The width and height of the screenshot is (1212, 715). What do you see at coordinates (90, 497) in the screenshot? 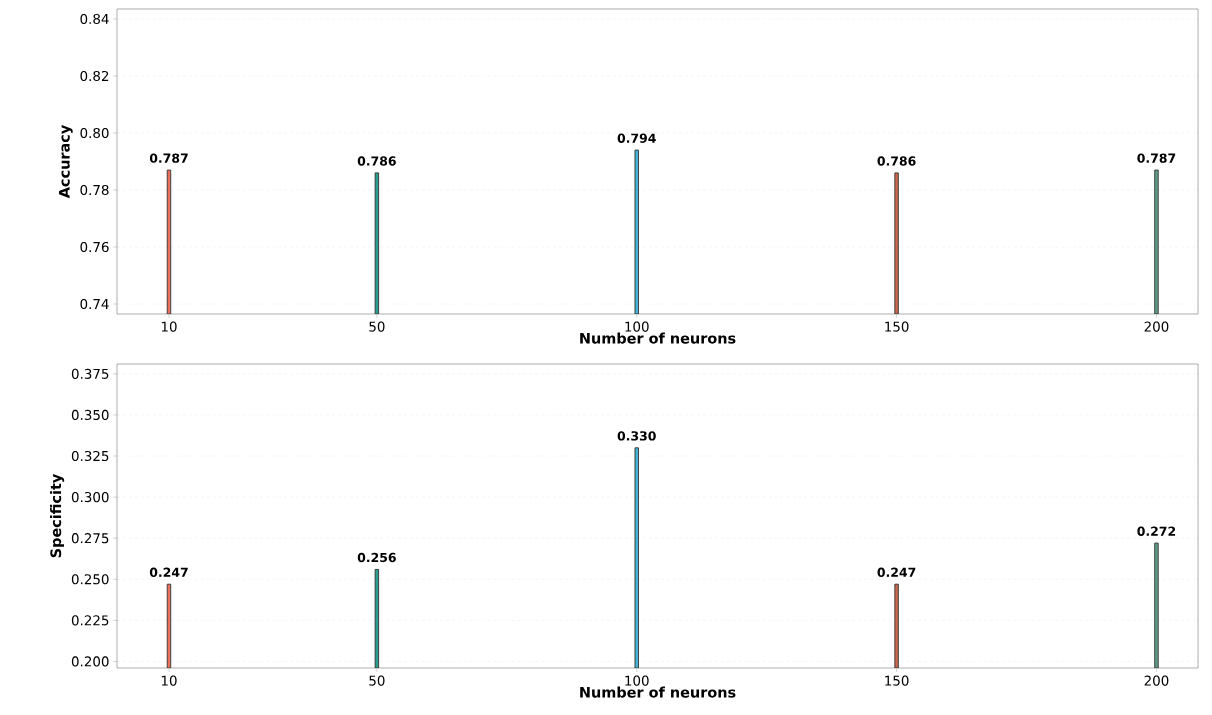
I see `y-tick-label: 0.300` at bounding box center [90, 497].